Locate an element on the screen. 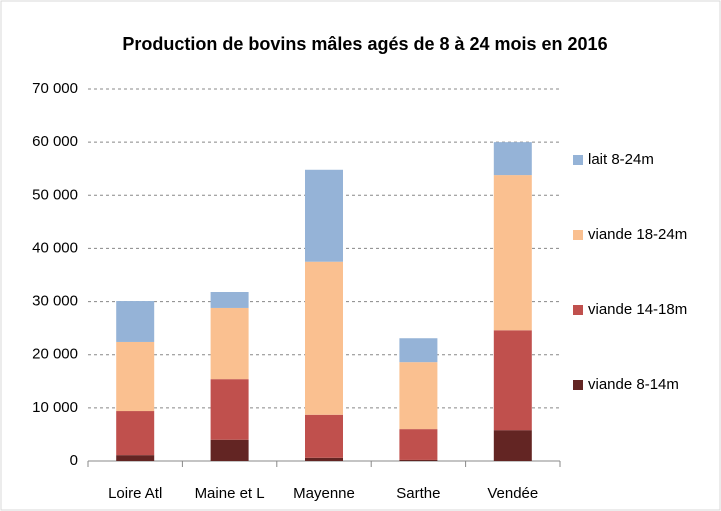 The image size is (721, 511). x-tick-label: Mayenne is located at coordinates (324, 493).